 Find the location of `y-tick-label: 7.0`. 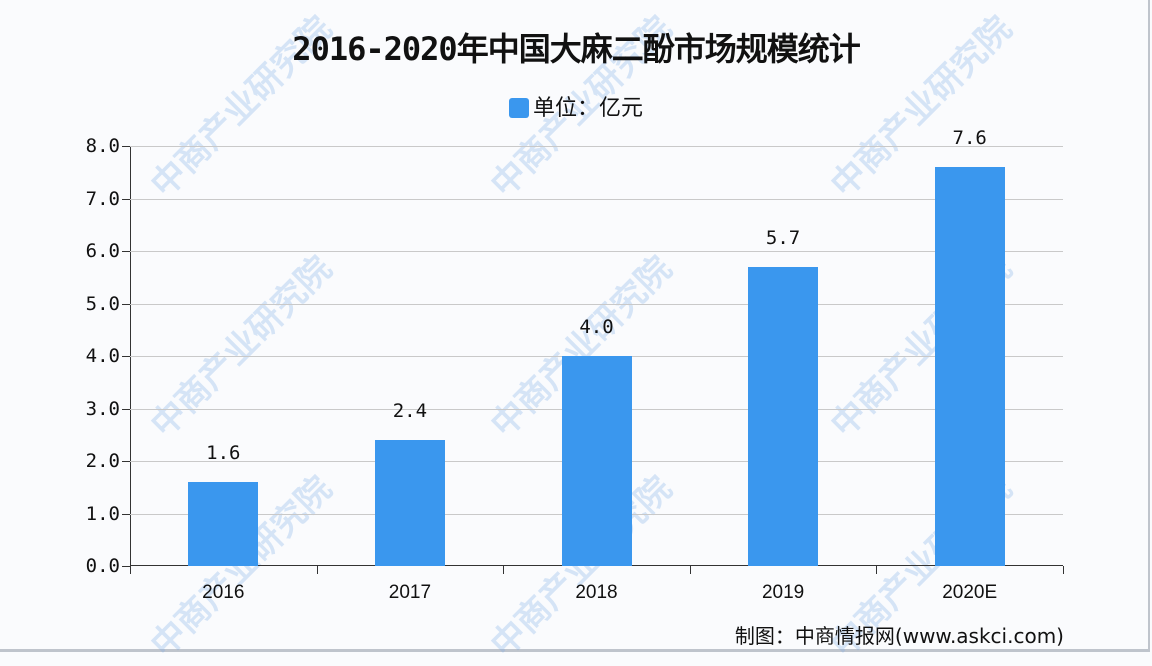

y-tick-label: 7.0 is located at coordinates (102, 198).